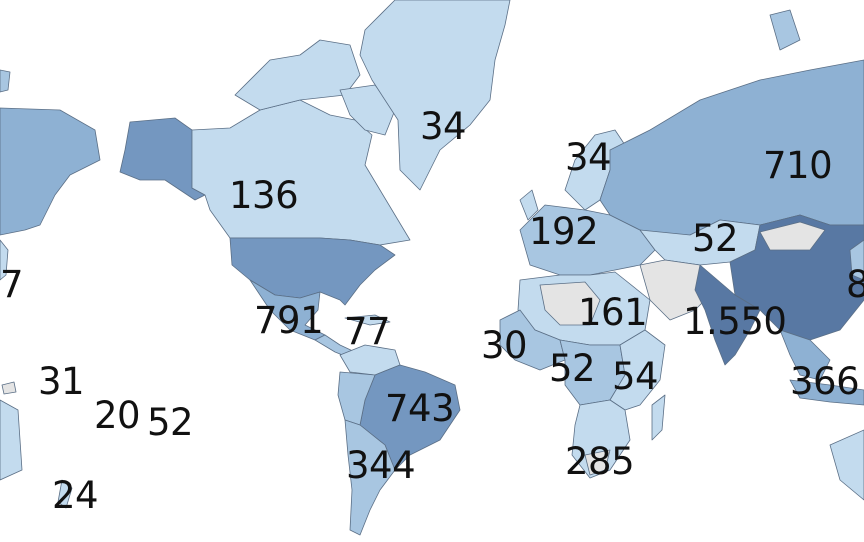 This screenshot has width=864, height=542. What do you see at coordinates (805, 355) in the screenshot?
I see `region-southeast-asia` at bounding box center [805, 355].